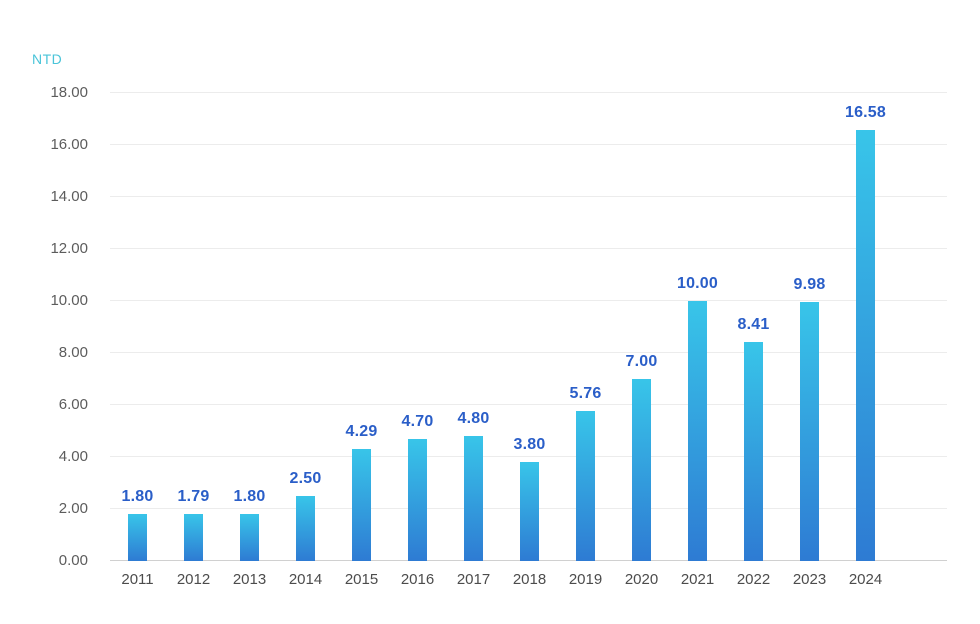 The height and width of the screenshot is (624, 980). I want to click on bar-2016, so click(417, 499).